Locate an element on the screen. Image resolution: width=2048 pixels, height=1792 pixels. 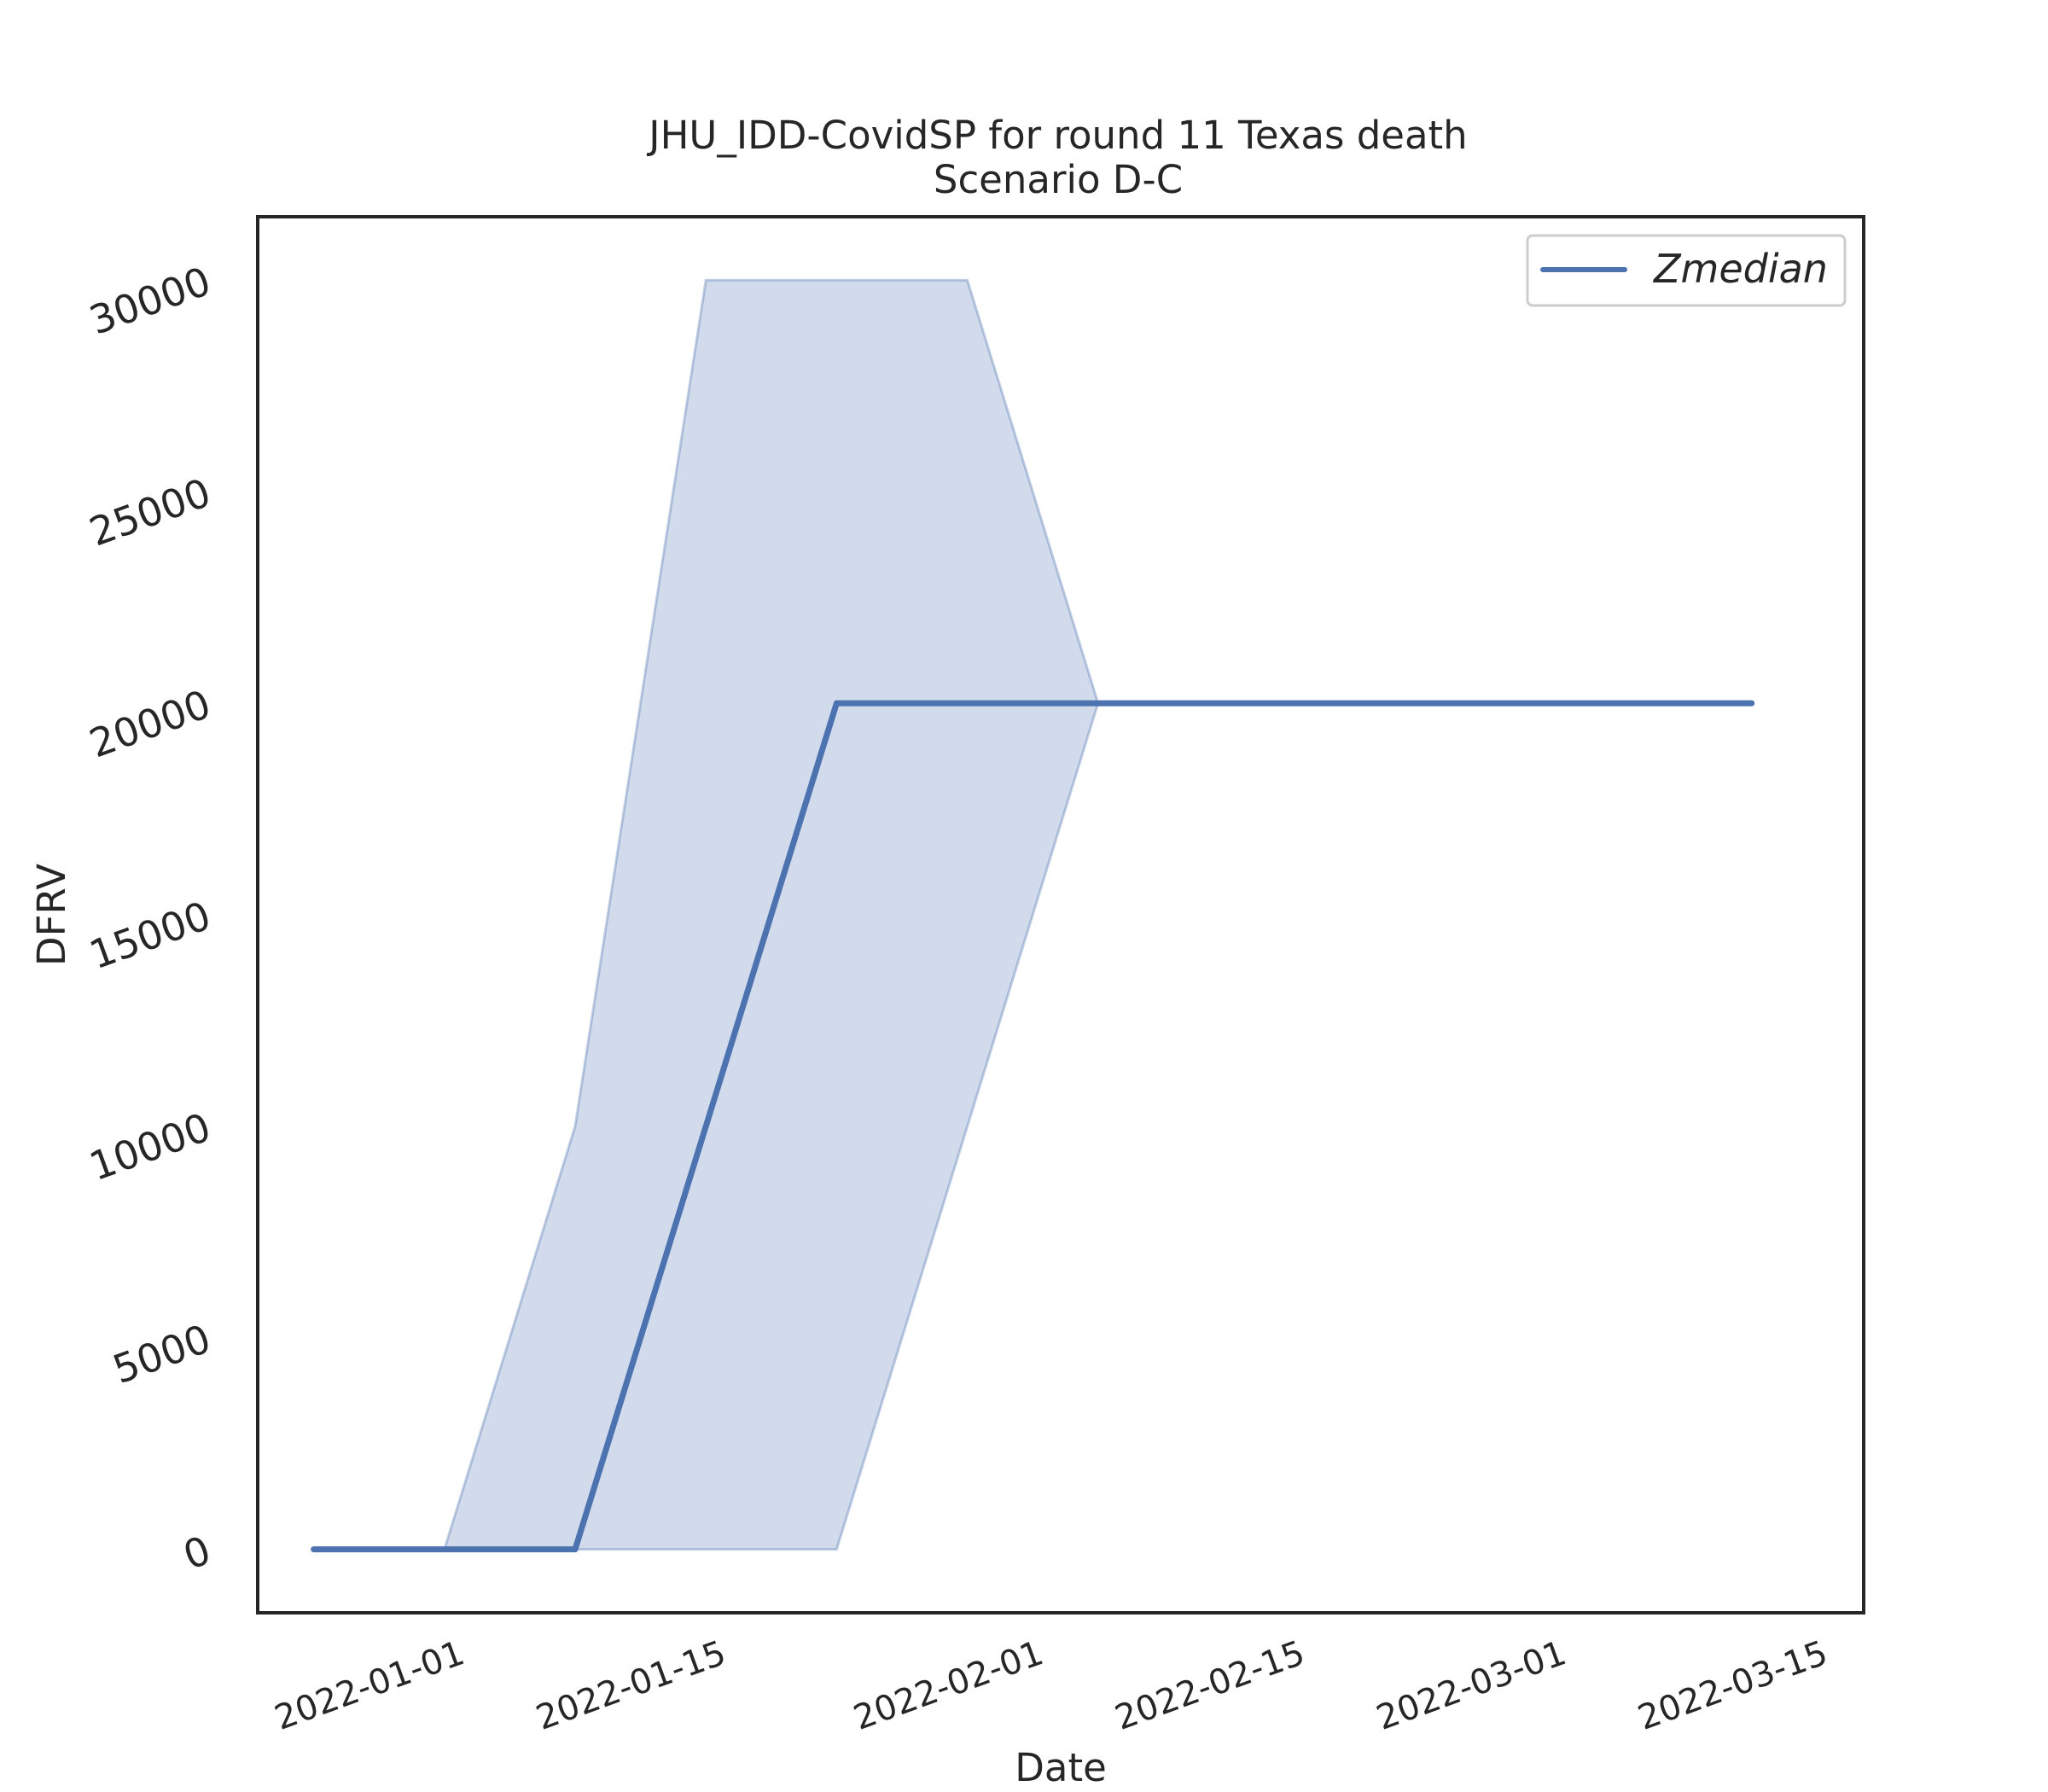
legend: Zmedian is located at coordinates (1686, 270).